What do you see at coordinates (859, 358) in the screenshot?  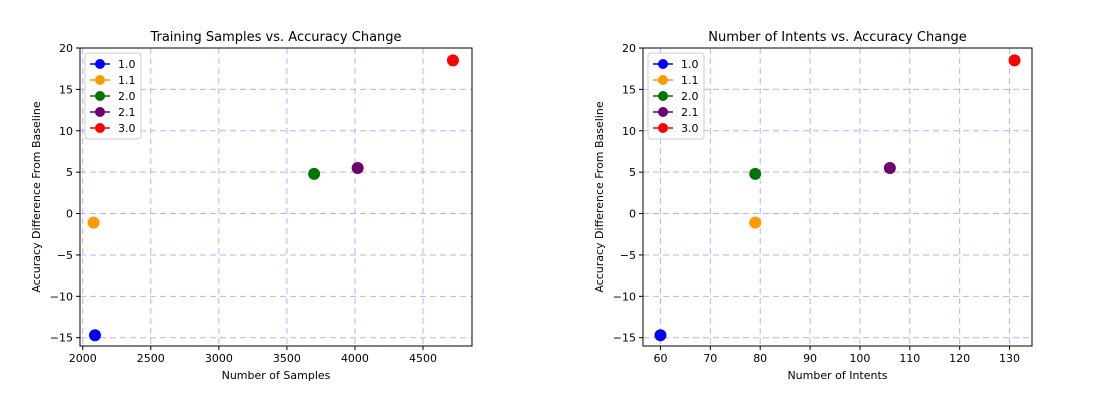 I see `x-tick-label: 100` at bounding box center [859, 358].